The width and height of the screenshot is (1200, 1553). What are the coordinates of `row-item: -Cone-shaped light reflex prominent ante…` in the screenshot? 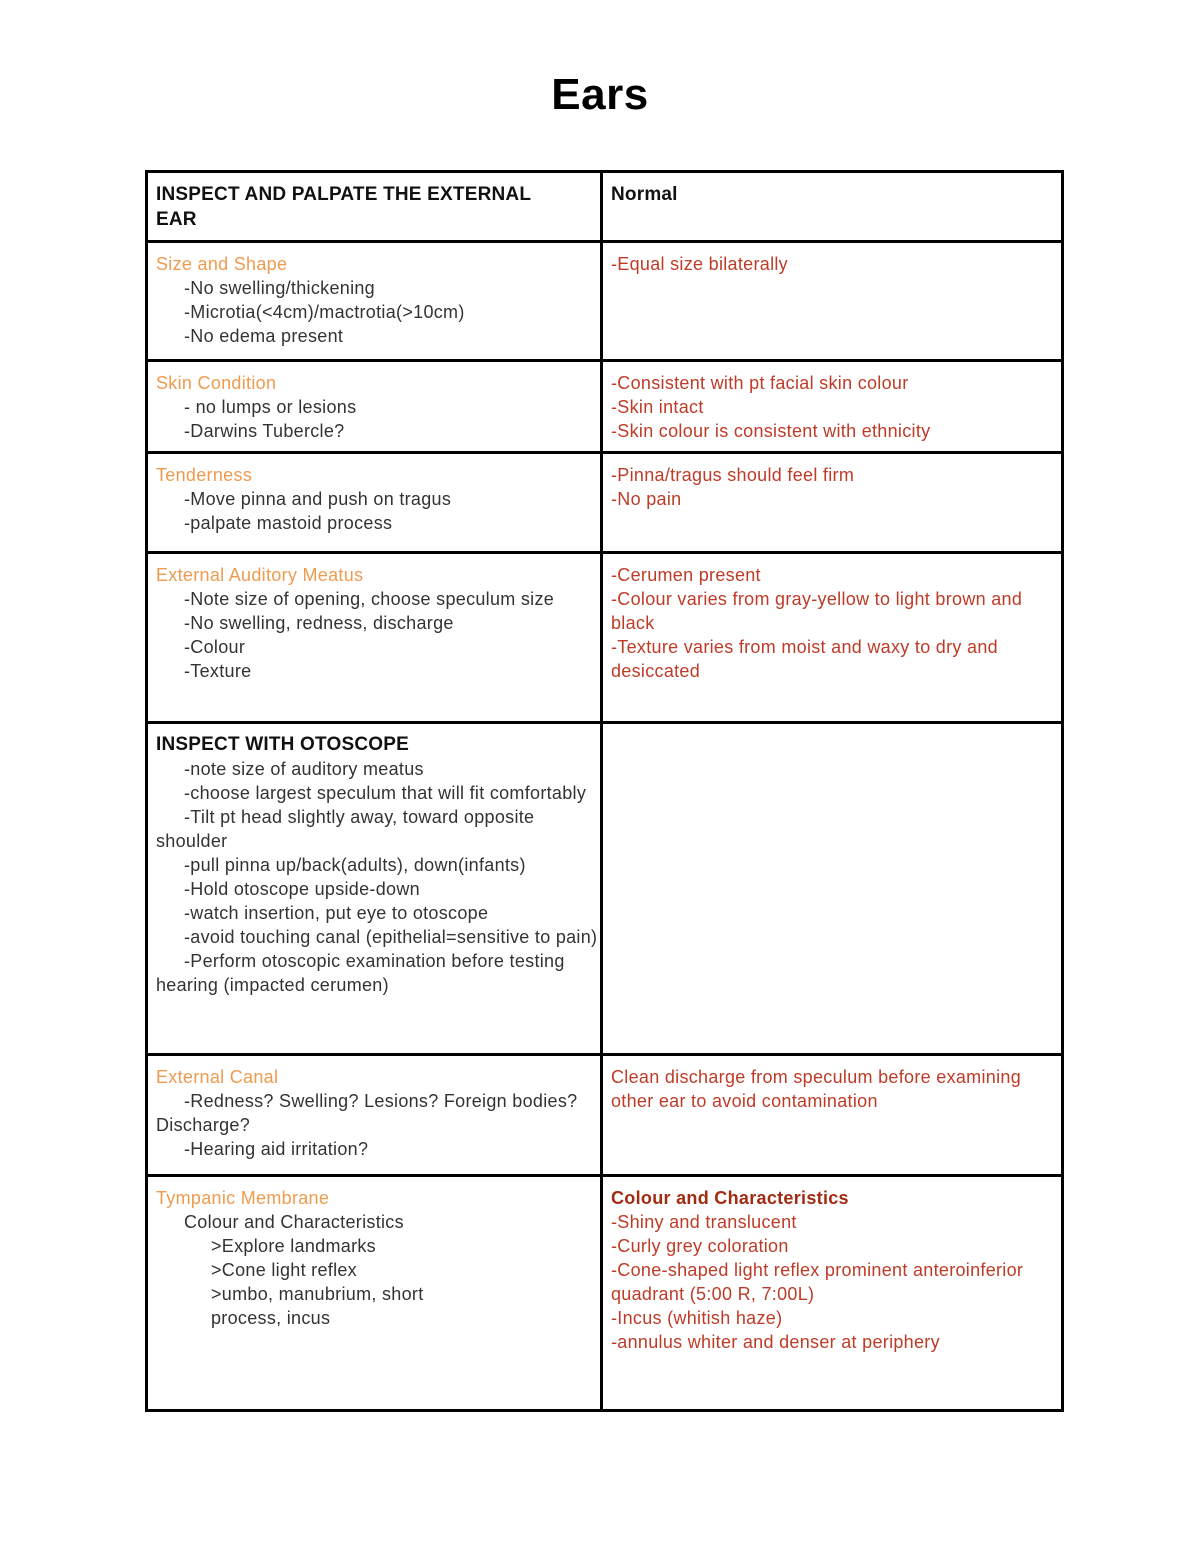 It's located at (817, 1282).